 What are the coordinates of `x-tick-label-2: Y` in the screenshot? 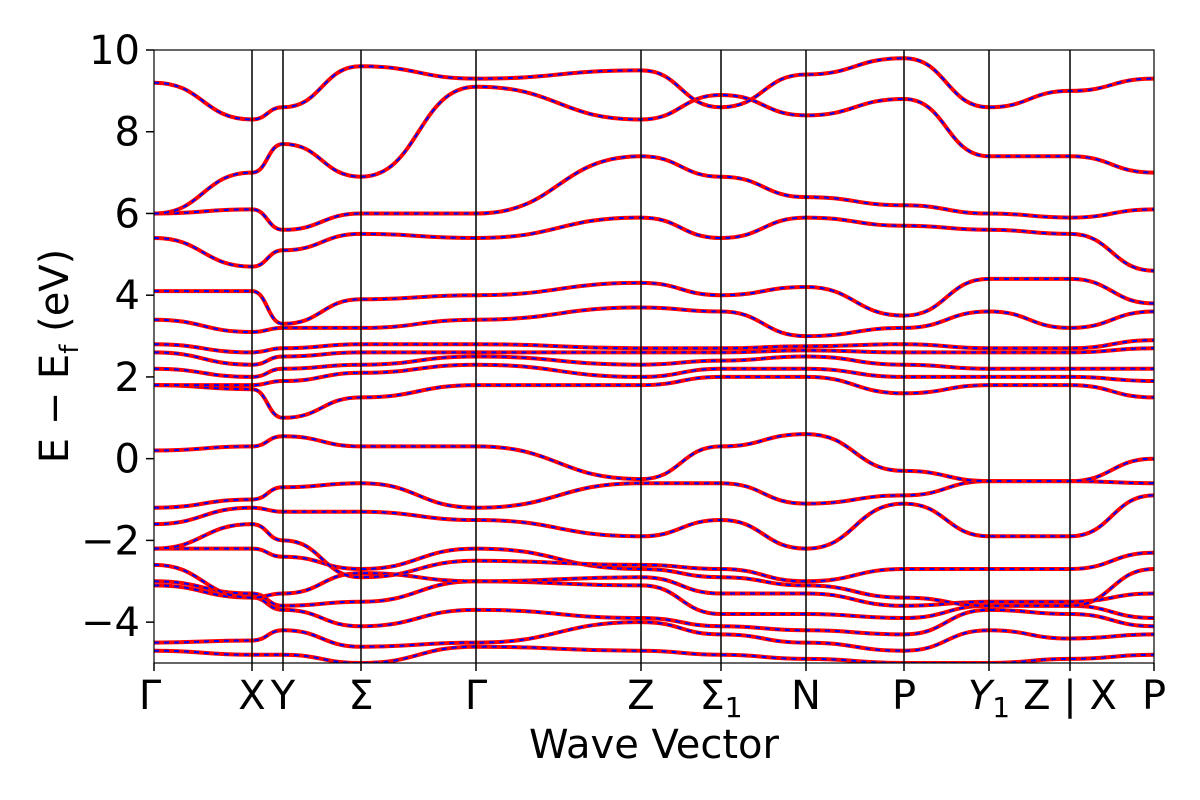 It's located at (283, 696).